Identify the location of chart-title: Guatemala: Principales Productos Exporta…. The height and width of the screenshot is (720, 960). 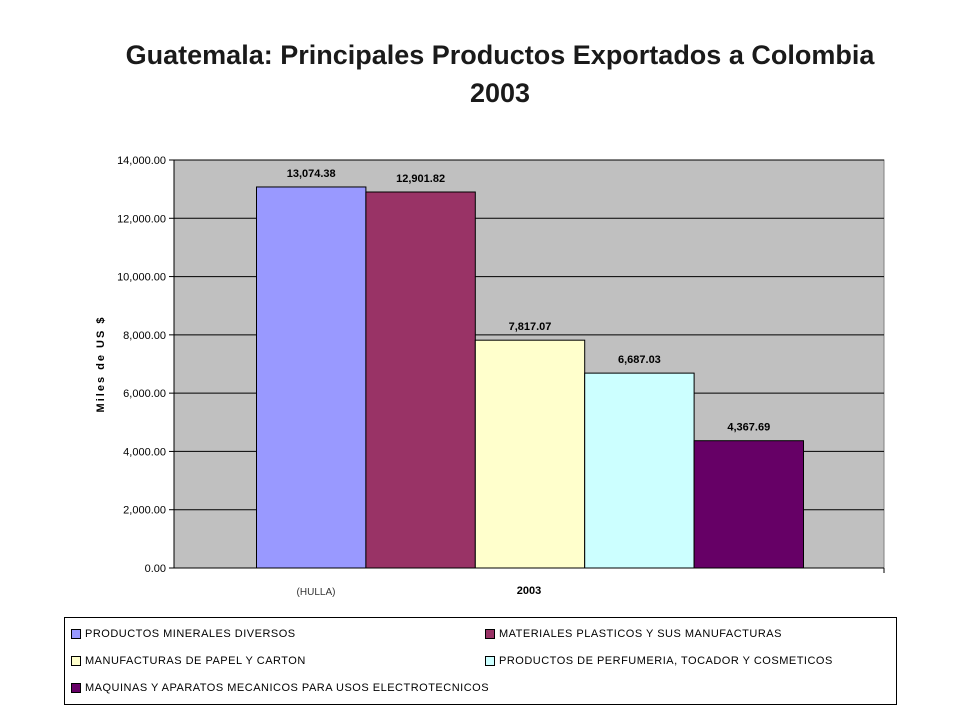
(500, 74).